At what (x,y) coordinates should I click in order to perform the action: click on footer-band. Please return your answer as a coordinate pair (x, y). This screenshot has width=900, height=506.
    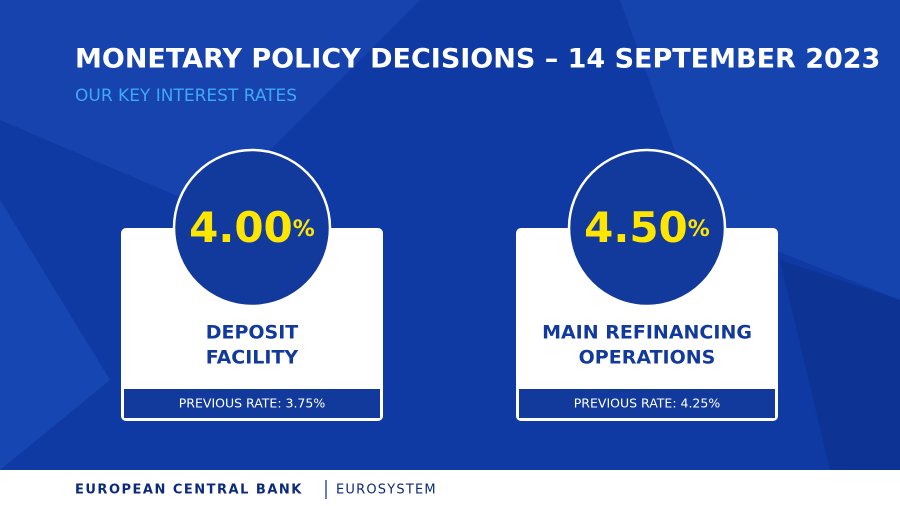
    Looking at the image, I should click on (450, 488).